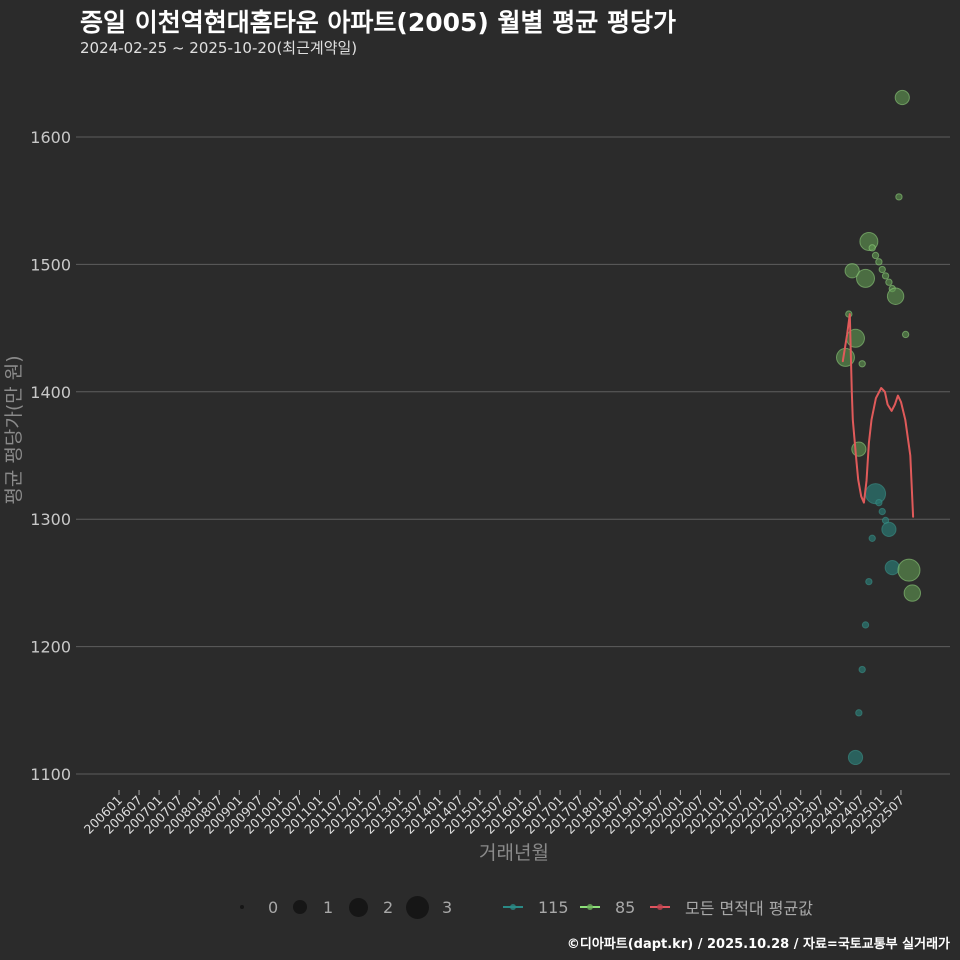 The width and height of the screenshot is (960, 960). I want to click on x-axis-title: 거래년월, so click(514, 853).